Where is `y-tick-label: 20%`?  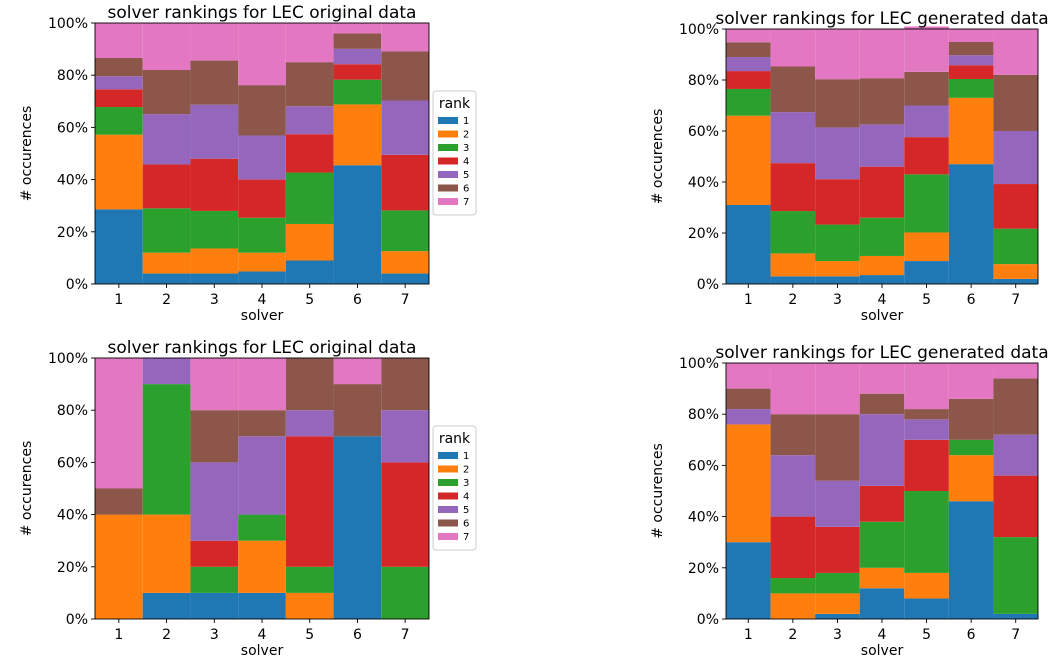
y-tick-label: 20% is located at coordinates (703, 234).